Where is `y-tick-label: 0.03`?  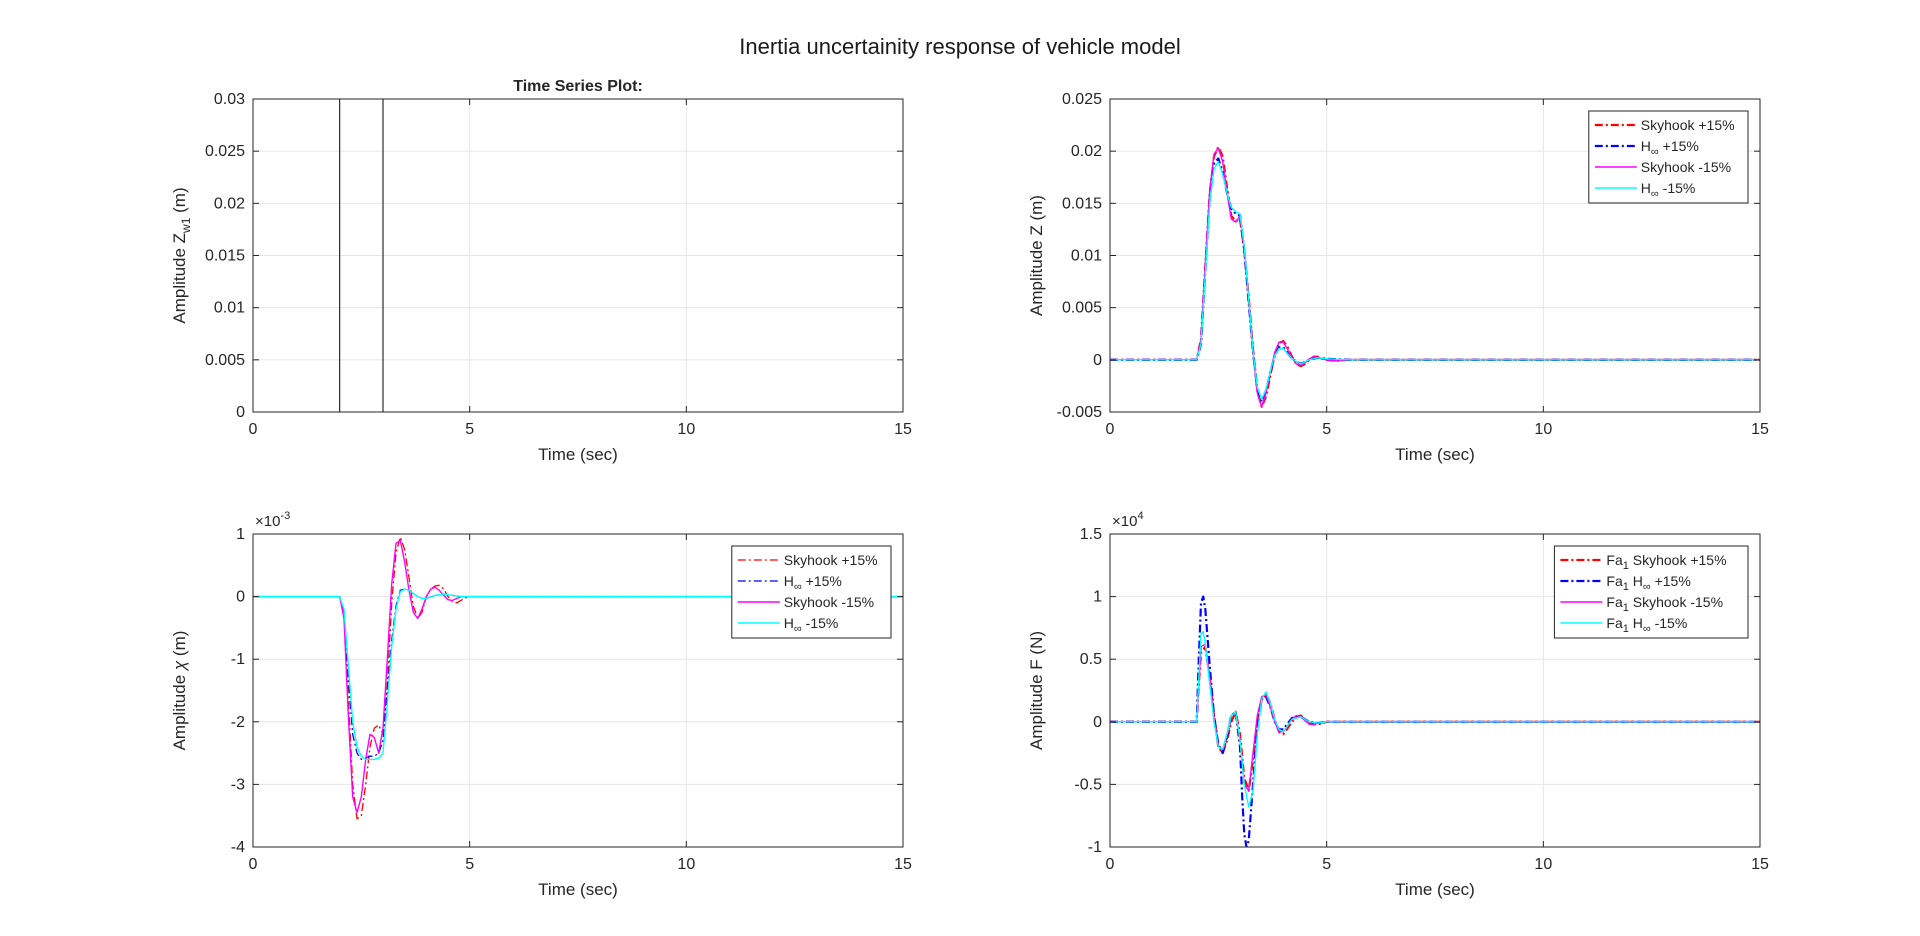 y-tick-label: 0.03 is located at coordinates (229, 99).